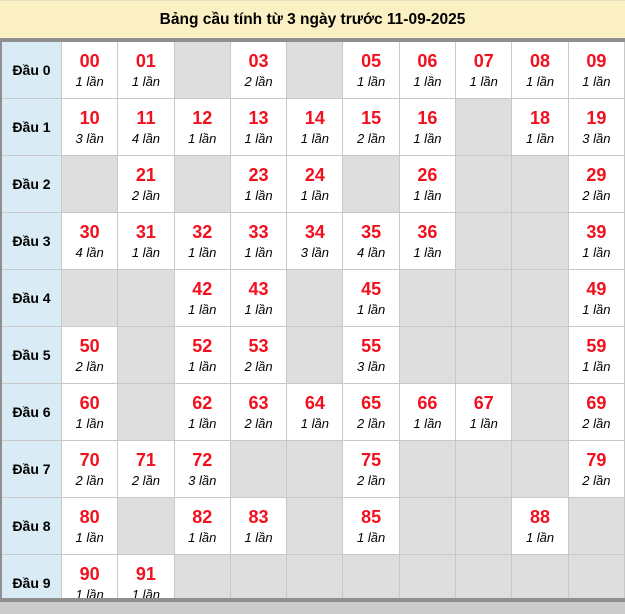 This screenshot has height=614, width=625. I want to click on number-cell-34: 34 3 lần, so click(315, 241).